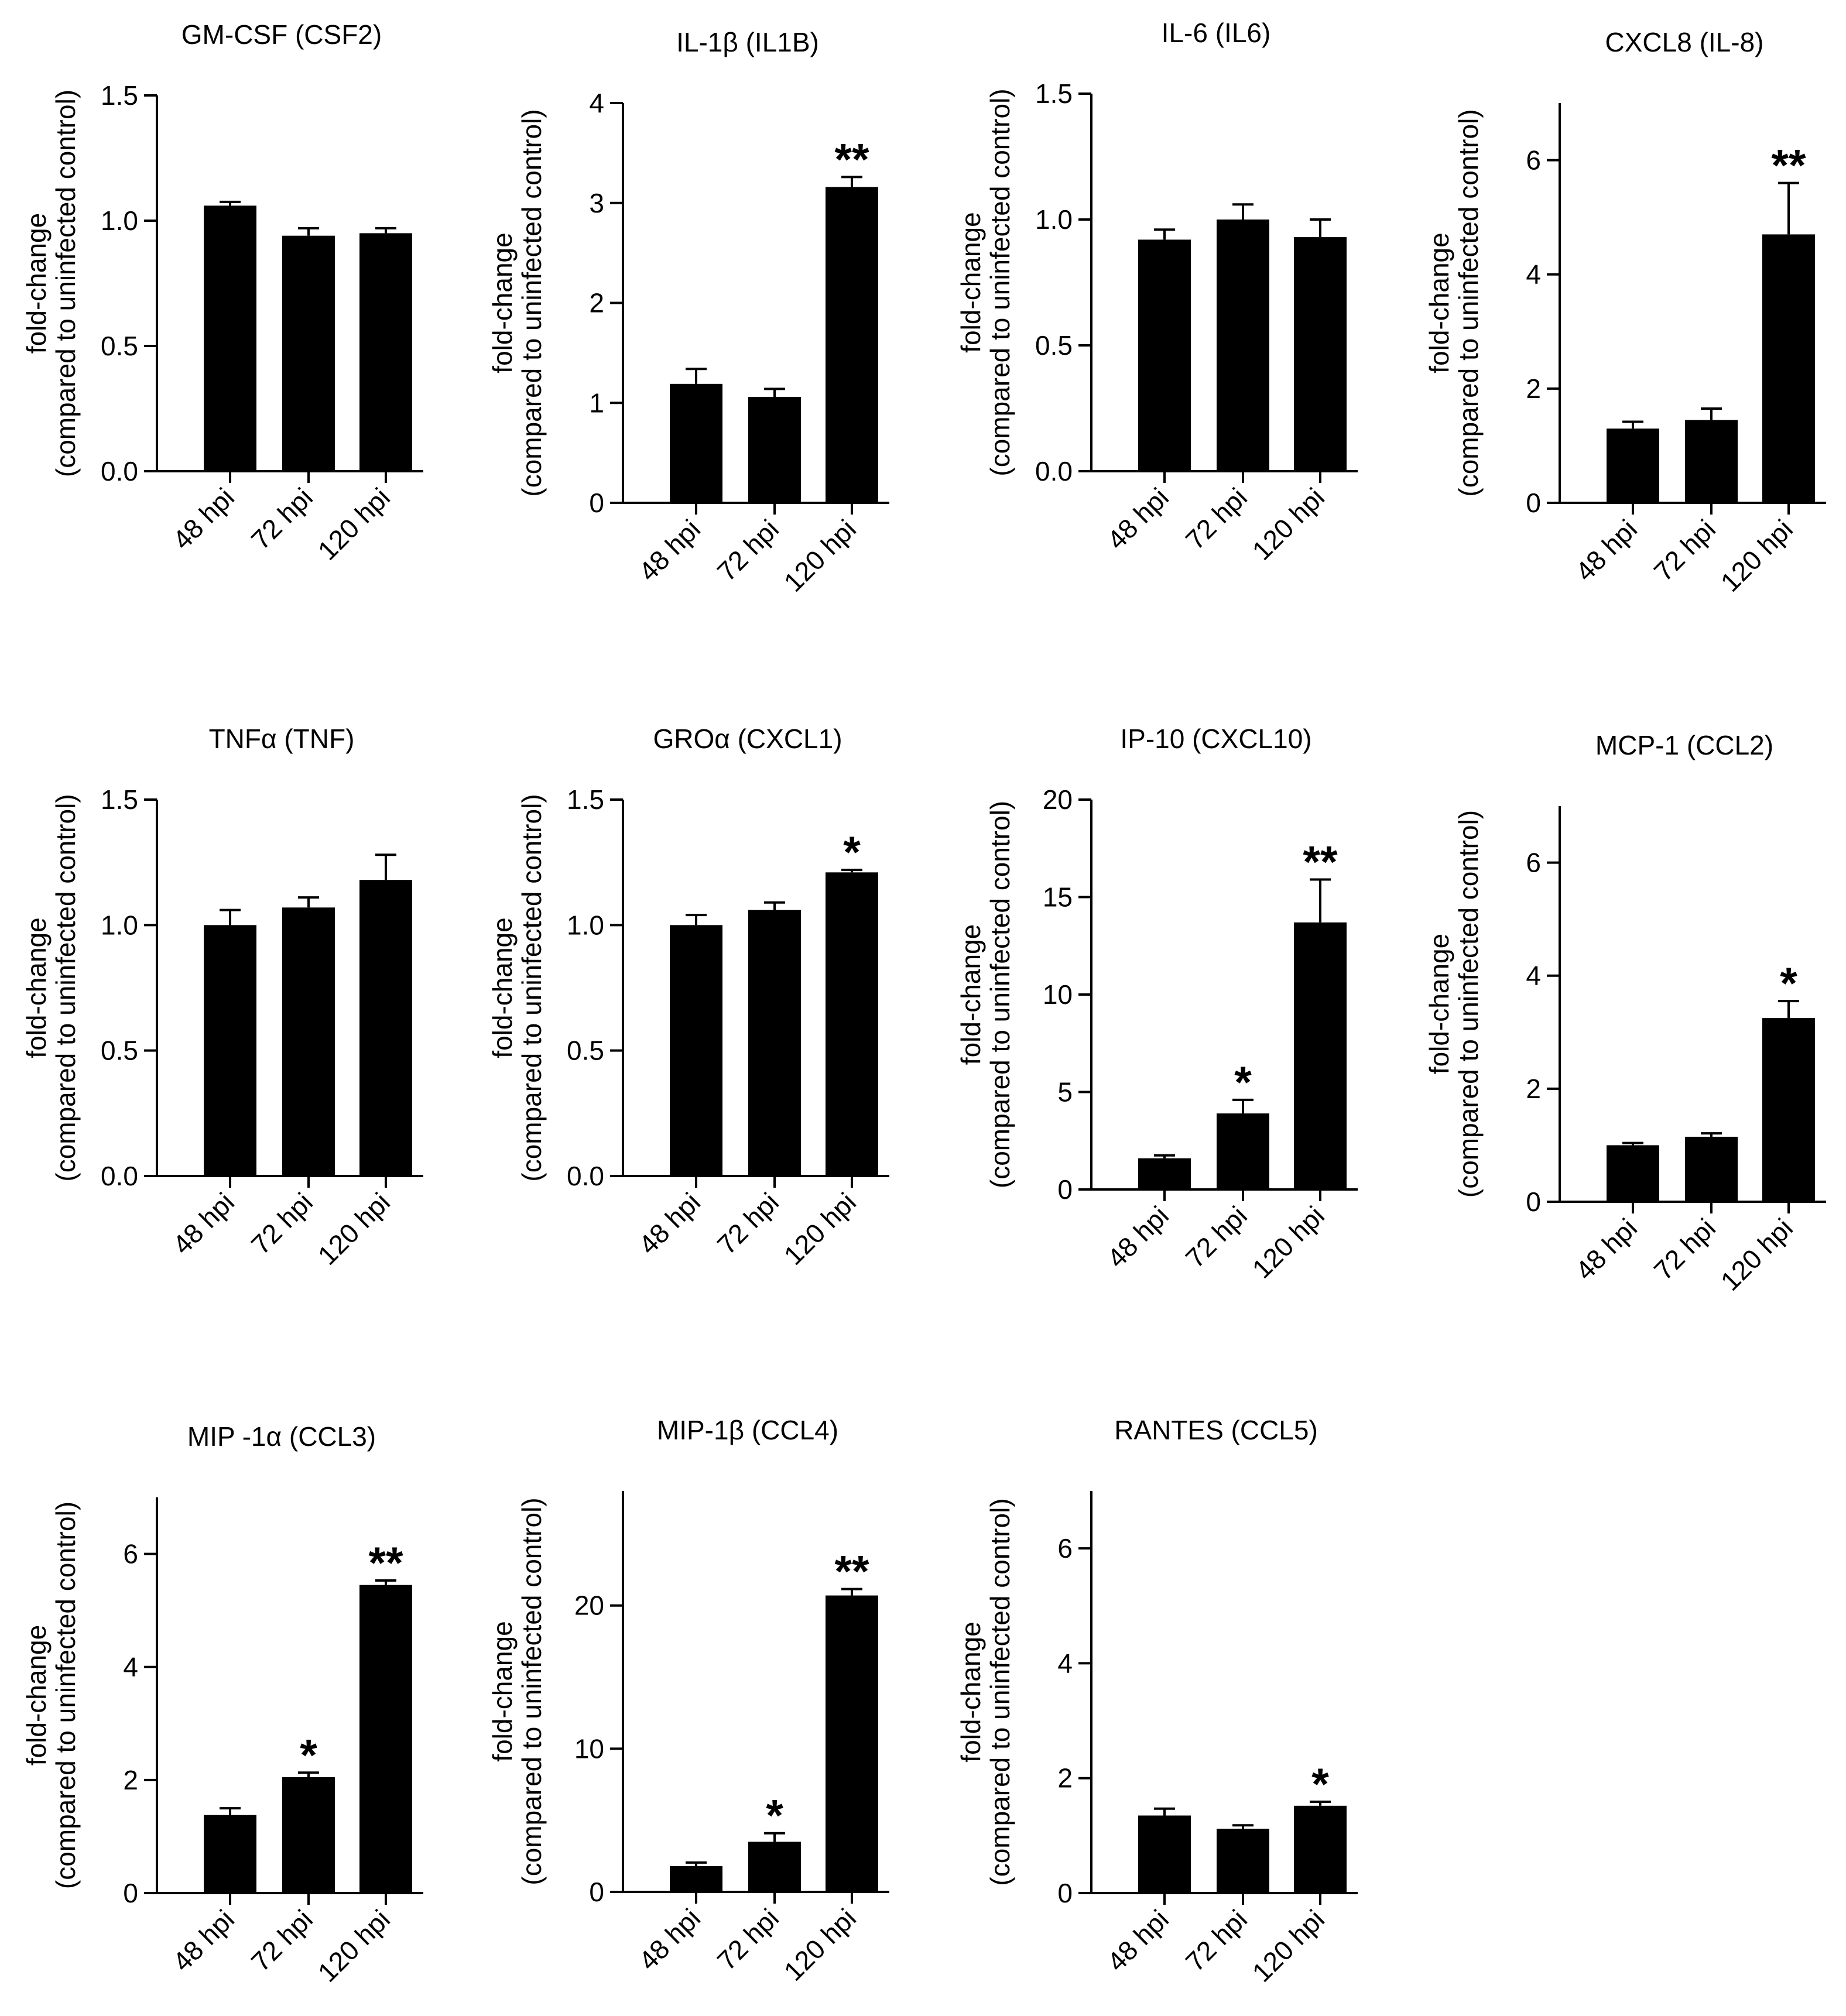  Describe the element at coordinates (385, 352) in the screenshot. I see `panel-1-bar` at that location.